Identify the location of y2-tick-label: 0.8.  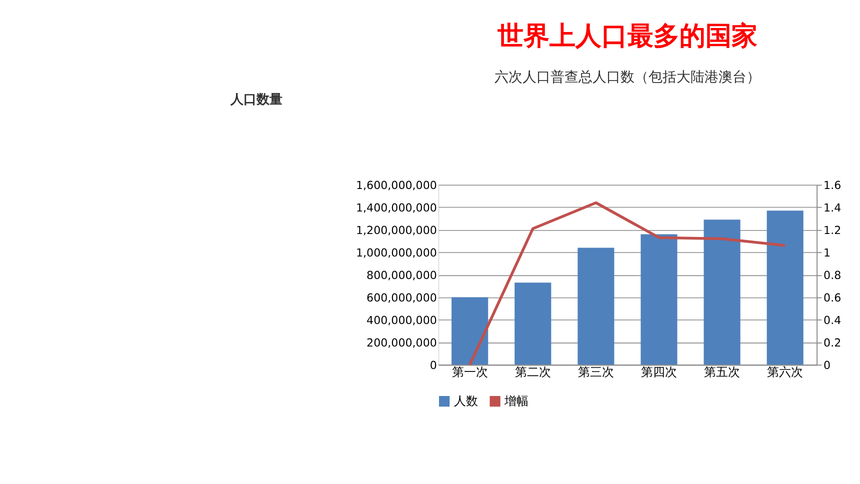
(833, 275).